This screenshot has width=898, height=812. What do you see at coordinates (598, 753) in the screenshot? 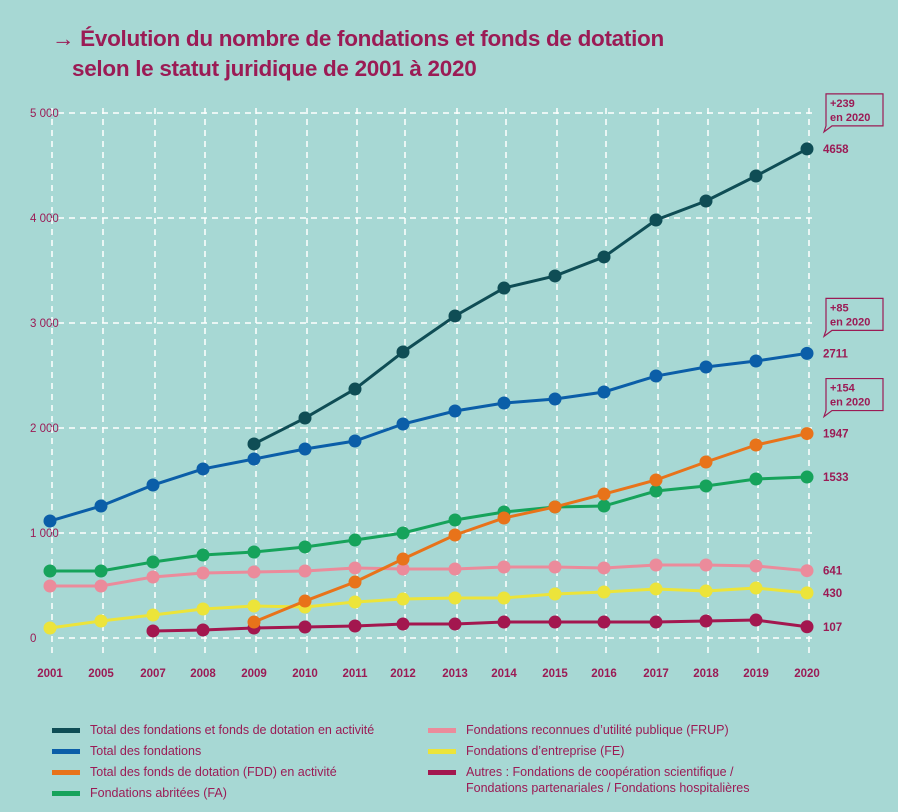
I see `legend-item: Fondations d’entreprise (FE)` at bounding box center [598, 753].